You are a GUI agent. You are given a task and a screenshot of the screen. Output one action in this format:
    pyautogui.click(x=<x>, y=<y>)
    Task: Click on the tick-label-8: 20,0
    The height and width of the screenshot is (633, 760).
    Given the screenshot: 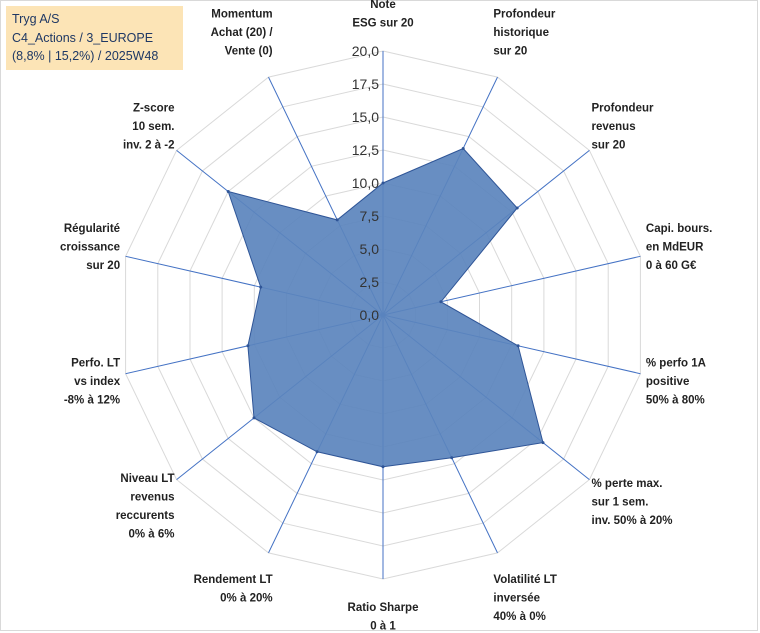 What is the action you would take?
    pyautogui.click(x=365, y=51)
    